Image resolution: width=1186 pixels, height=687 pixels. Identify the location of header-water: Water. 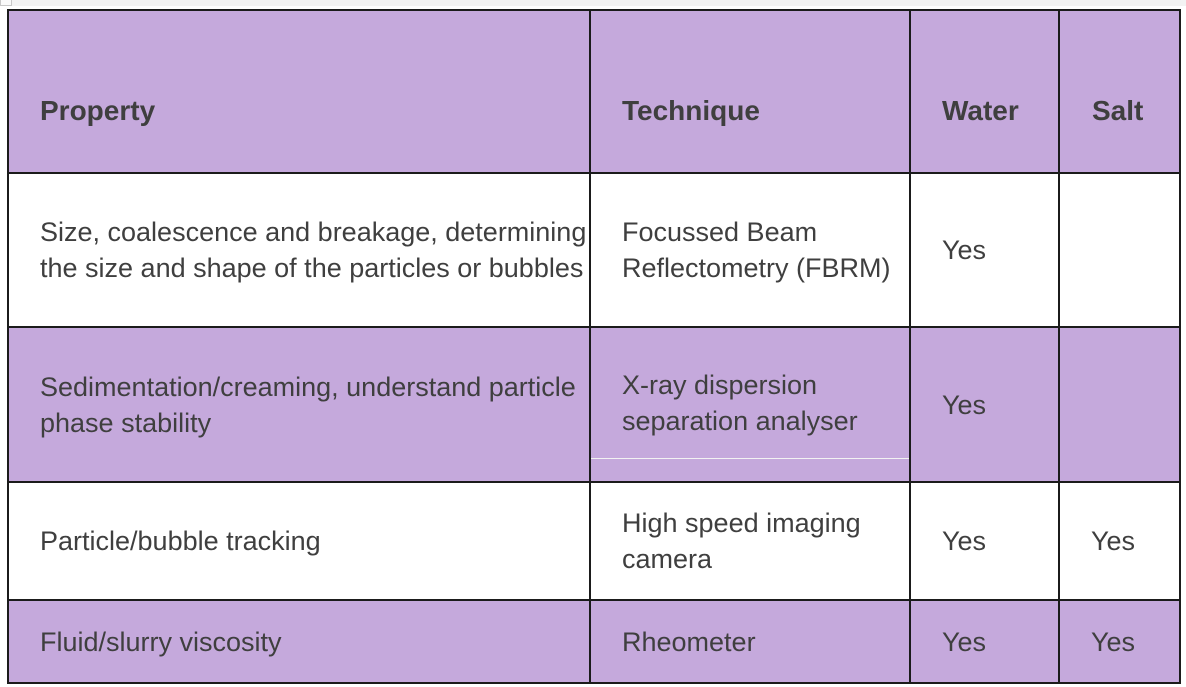
(984, 91).